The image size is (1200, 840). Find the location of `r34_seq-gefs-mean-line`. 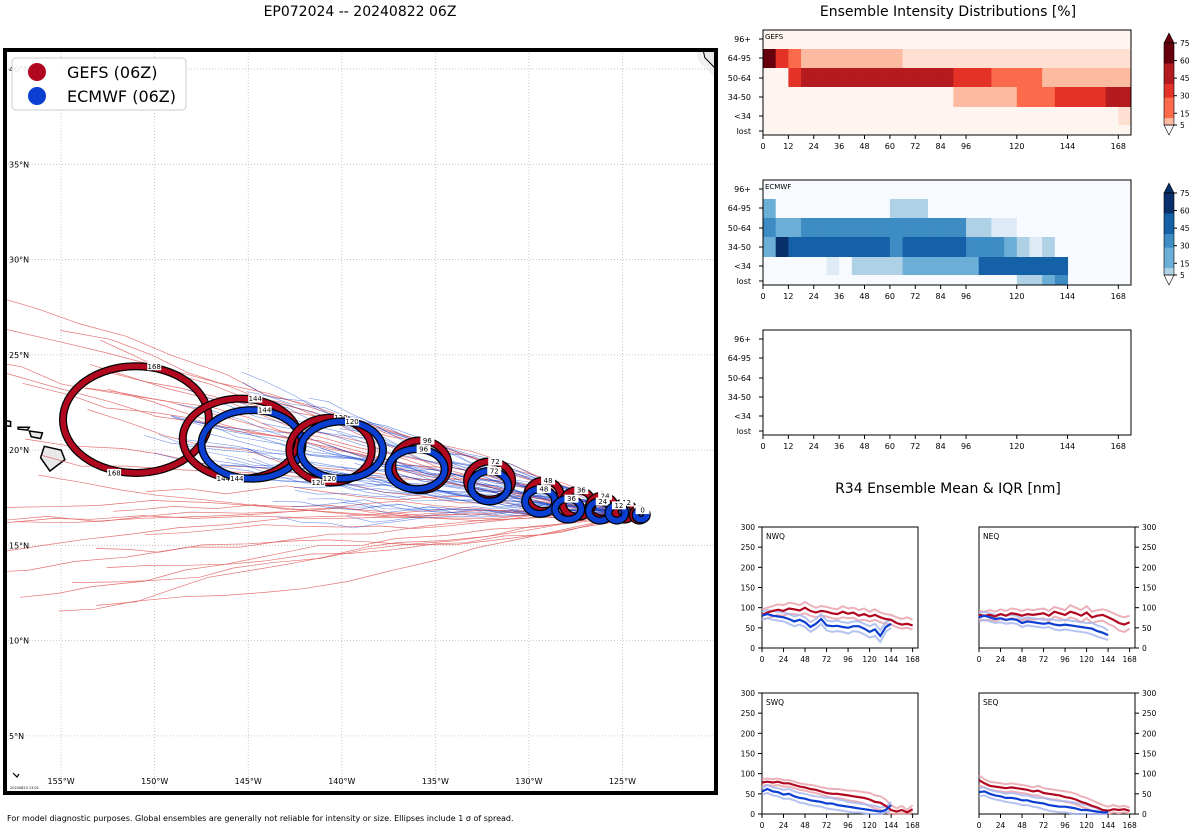

r34_seq-gefs-mean-line is located at coordinates (1054, 795).